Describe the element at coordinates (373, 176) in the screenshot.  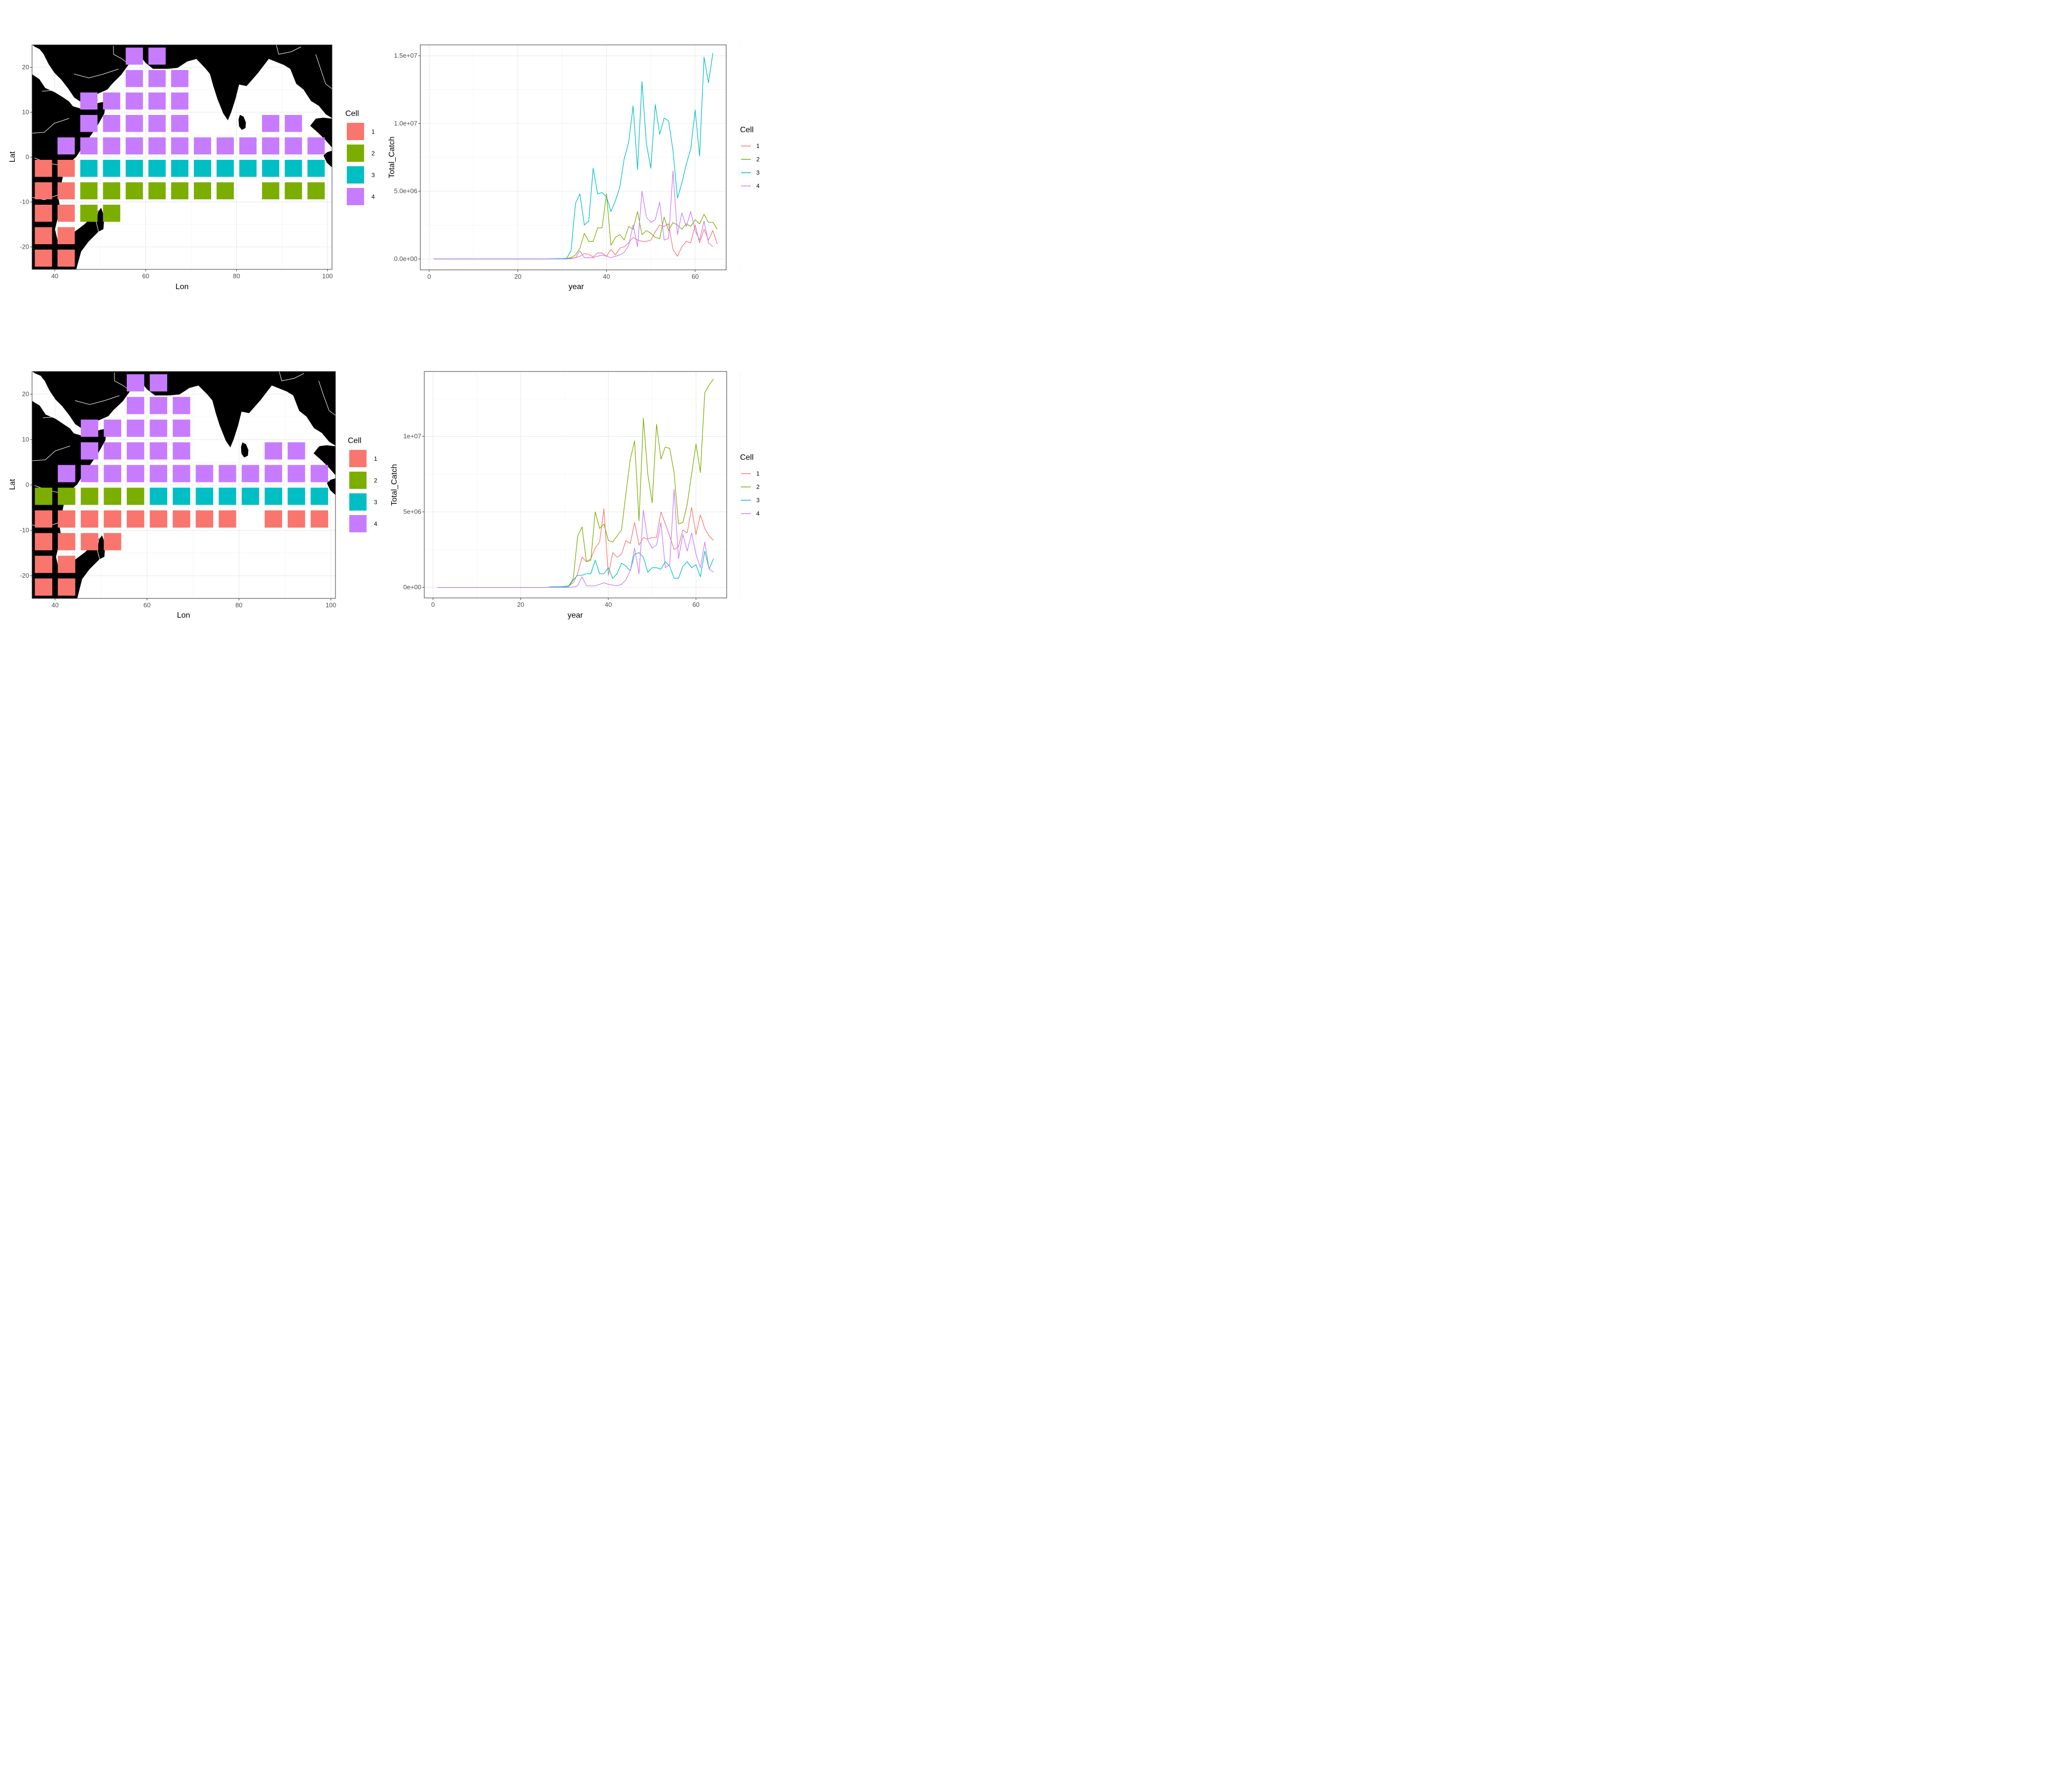
I see `legend-label: 3` at that location.